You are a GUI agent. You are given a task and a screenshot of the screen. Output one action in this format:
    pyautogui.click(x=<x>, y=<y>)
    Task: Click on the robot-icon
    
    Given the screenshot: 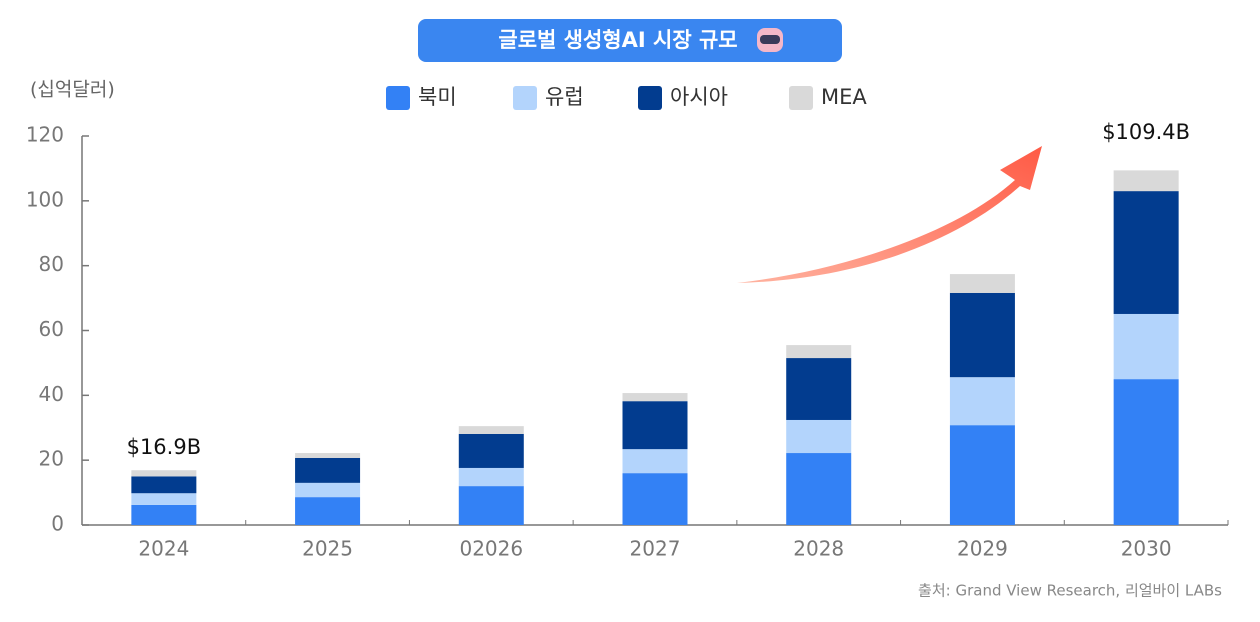 What is the action you would take?
    pyautogui.click(x=770, y=40)
    